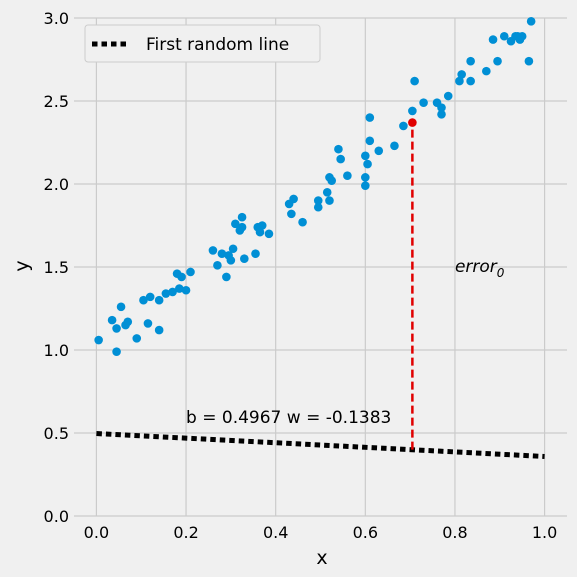 The width and height of the screenshot is (577, 577). Describe the element at coordinates (288, 418) in the screenshot. I see `params-annotation: b = 0.4967 w = -0.1383` at that location.